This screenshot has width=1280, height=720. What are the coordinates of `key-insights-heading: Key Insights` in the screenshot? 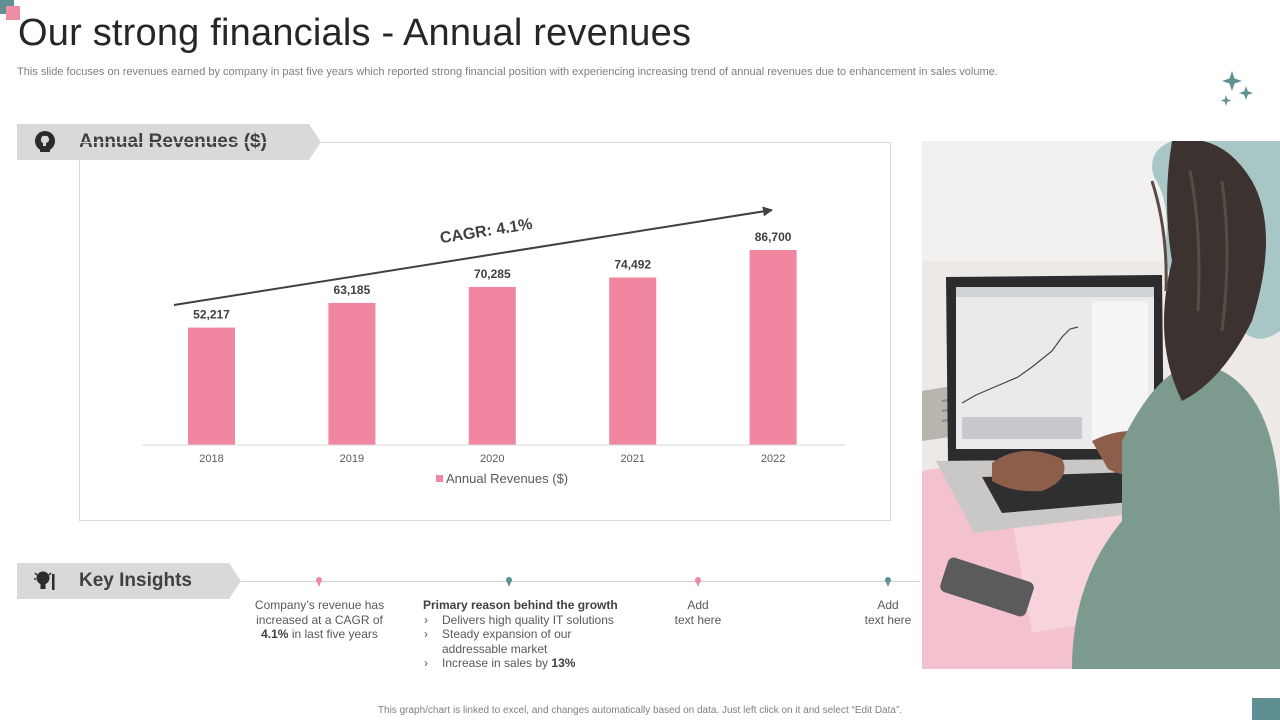 It's located at (135, 580).